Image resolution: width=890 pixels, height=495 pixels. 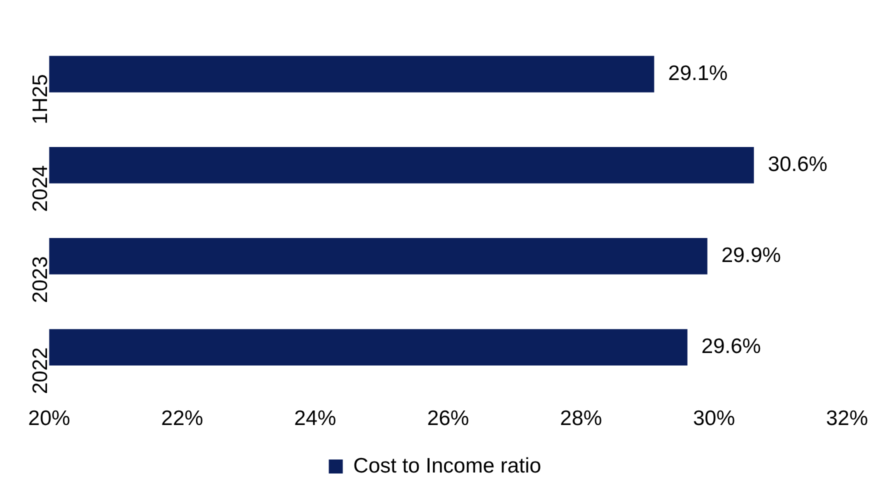 I want to click on x-tick-label: 24%, so click(x=315, y=418).